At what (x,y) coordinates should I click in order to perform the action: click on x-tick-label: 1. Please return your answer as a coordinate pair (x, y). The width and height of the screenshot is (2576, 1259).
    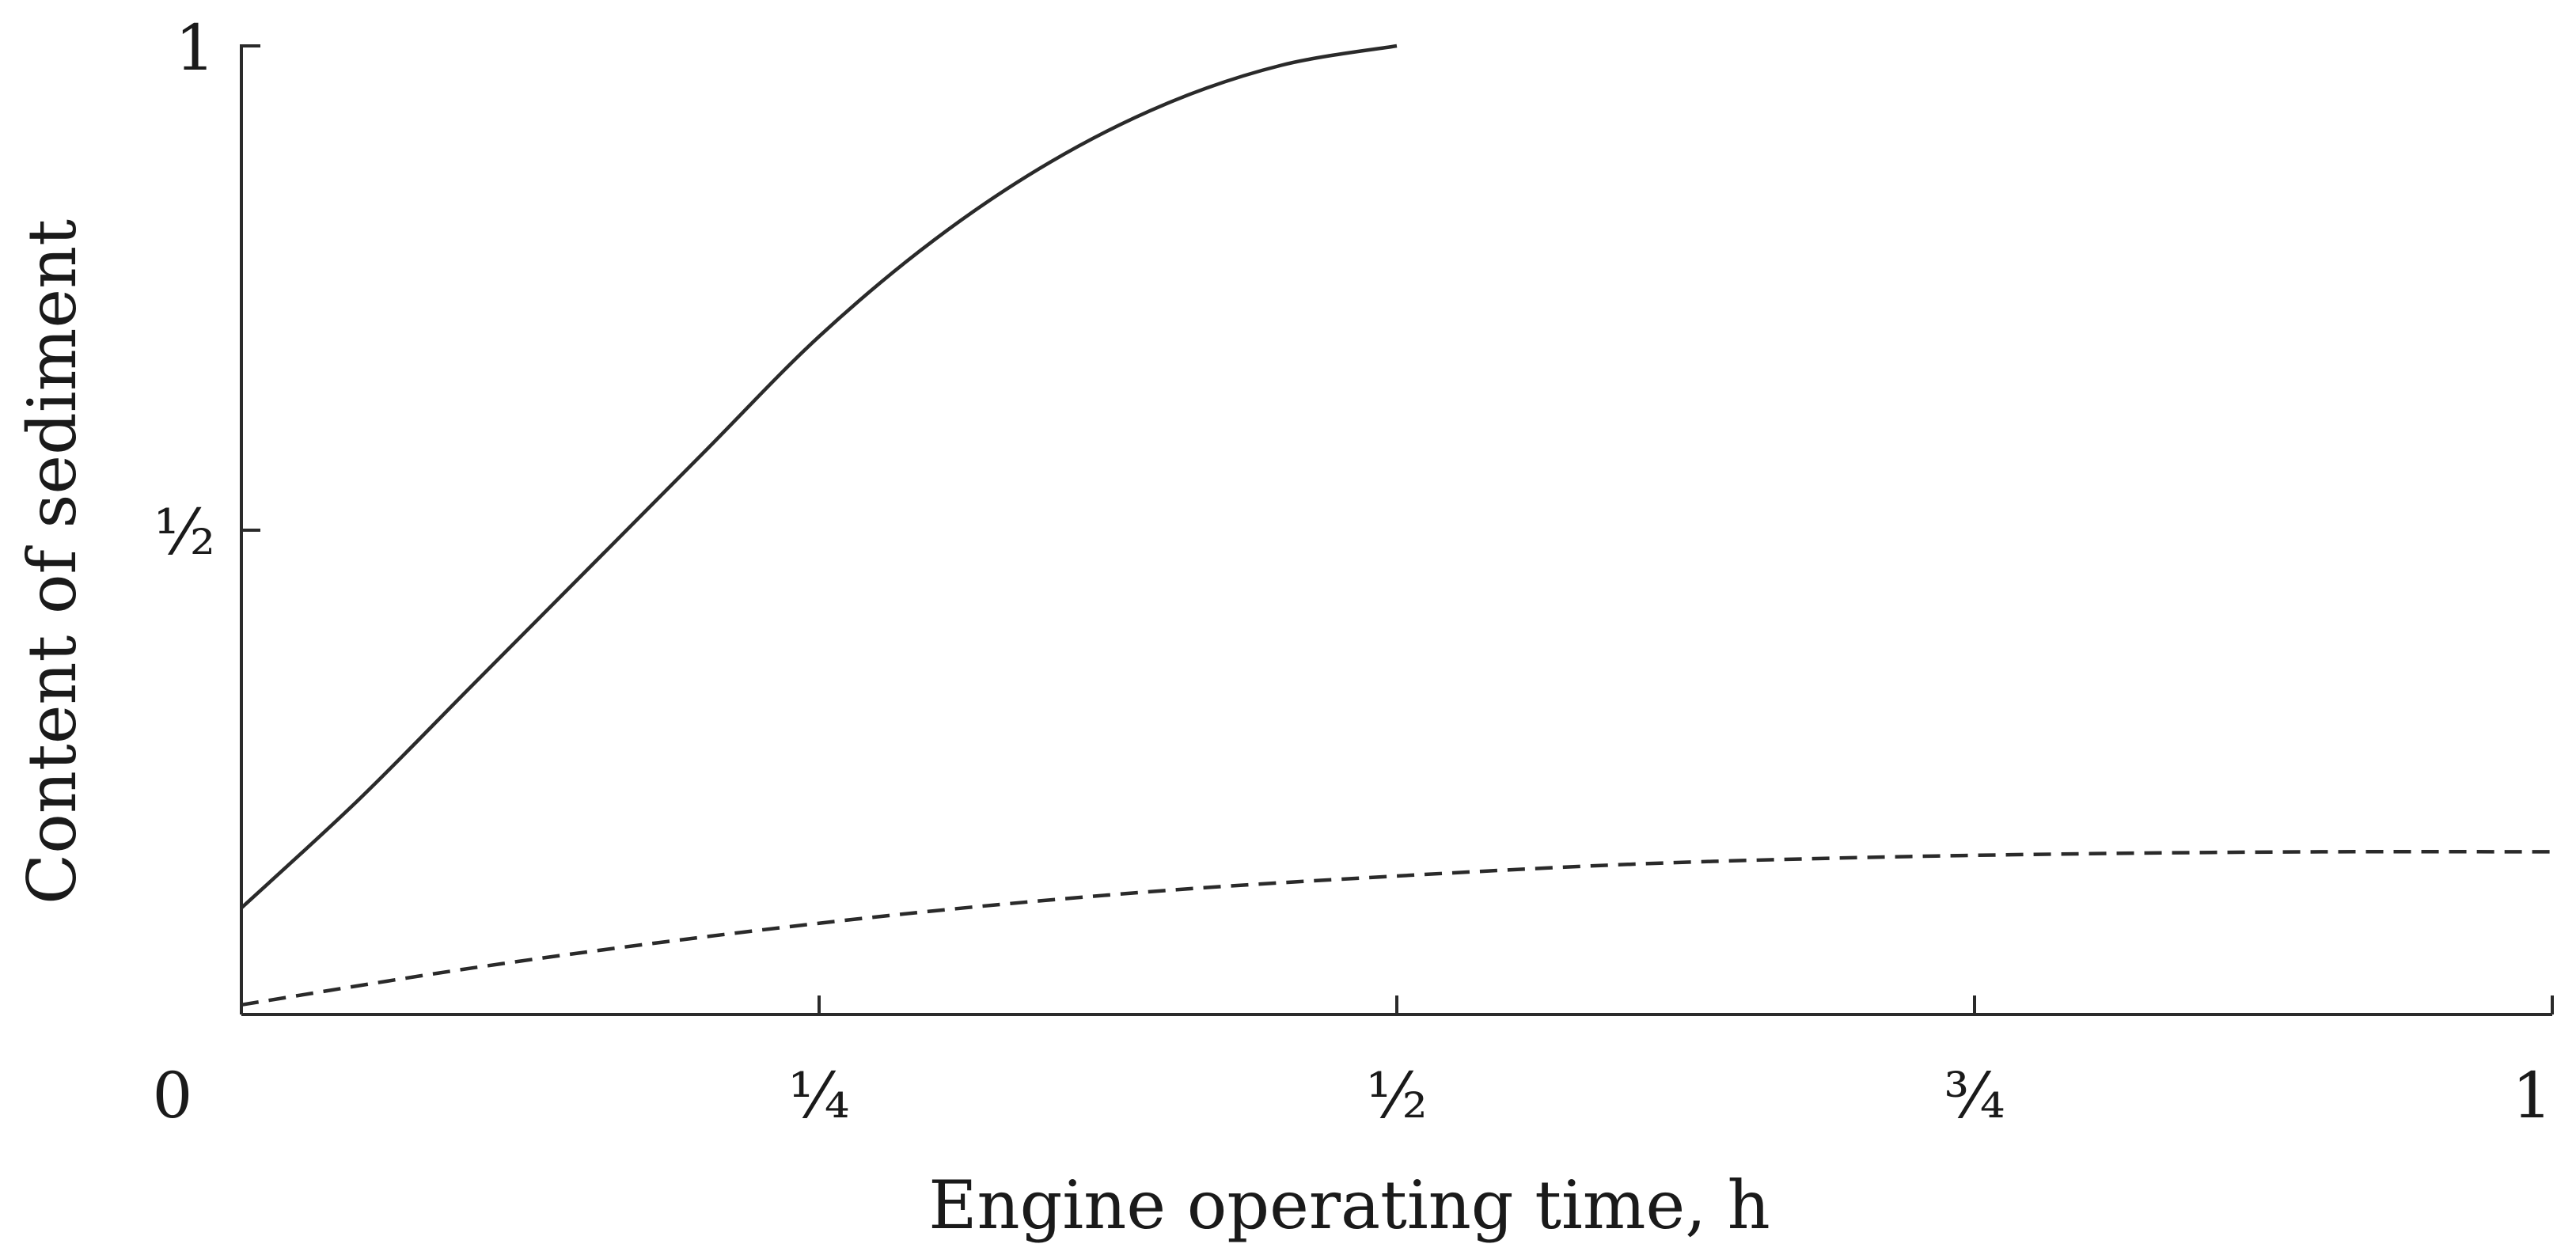
    Looking at the image, I should click on (2532, 1095).